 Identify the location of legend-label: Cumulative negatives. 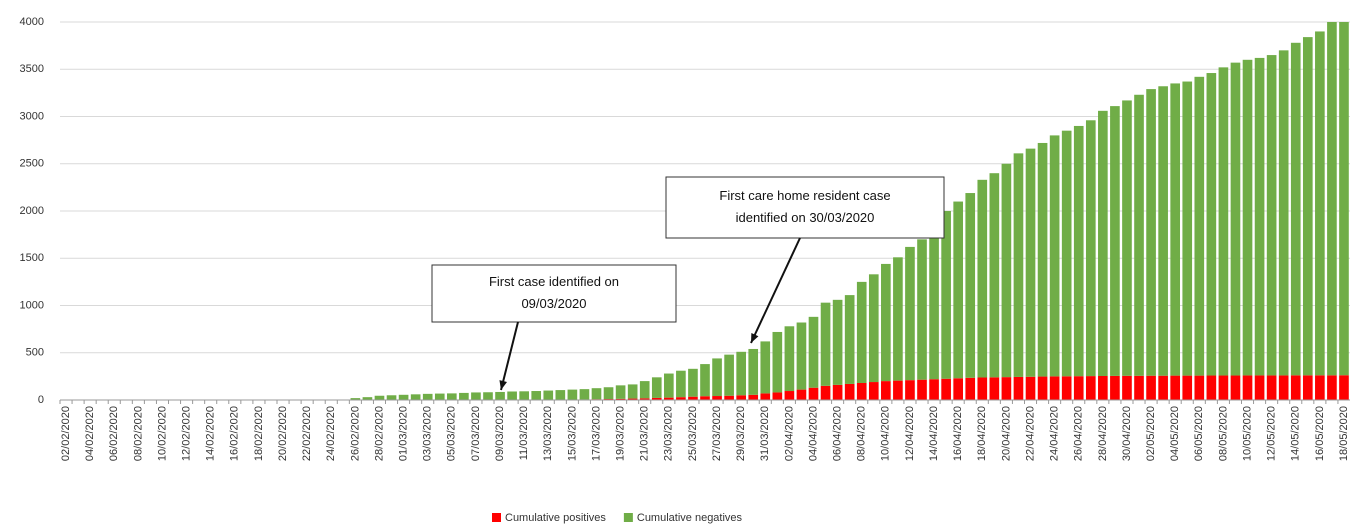
(690, 518).